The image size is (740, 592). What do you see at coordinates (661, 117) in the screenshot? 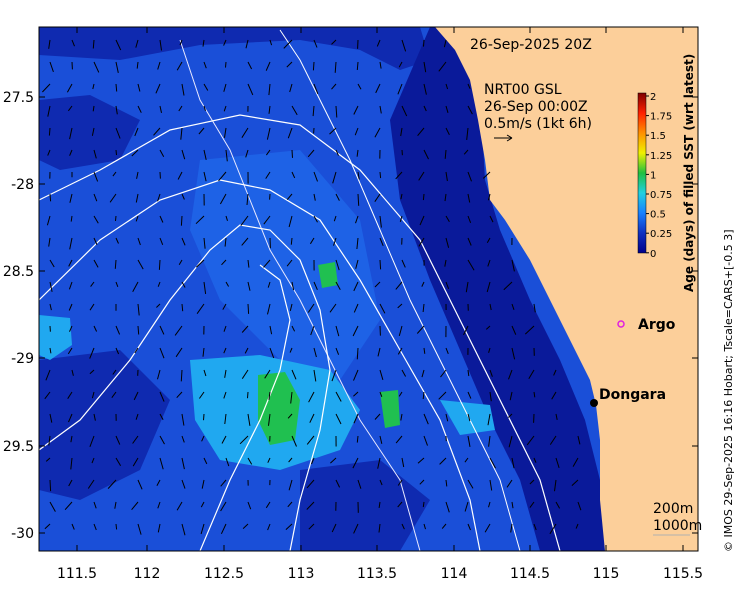
I see `colorbar-tick-label: 1.75` at bounding box center [661, 117].